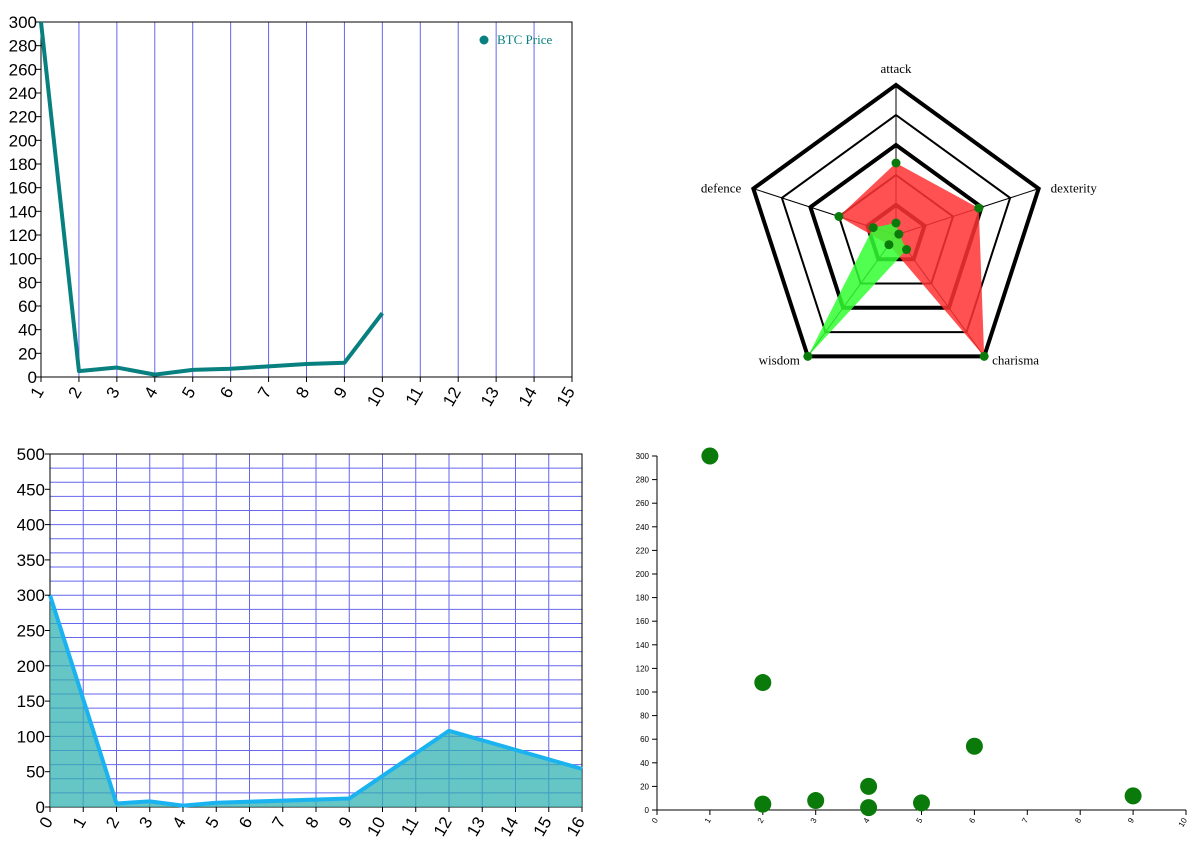  I want to click on y-tick-label: 400, so click(31, 525).